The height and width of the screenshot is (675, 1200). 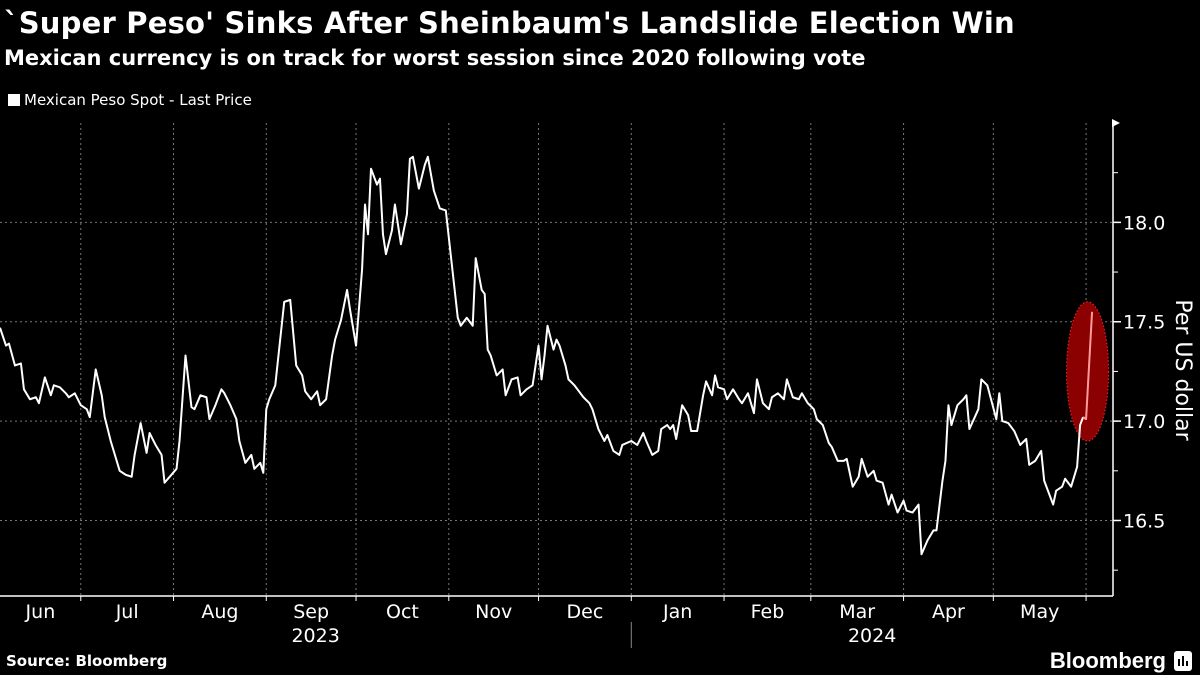 What do you see at coordinates (219, 612) in the screenshot?
I see `x-month-label: Aug` at bounding box center [219, 612].